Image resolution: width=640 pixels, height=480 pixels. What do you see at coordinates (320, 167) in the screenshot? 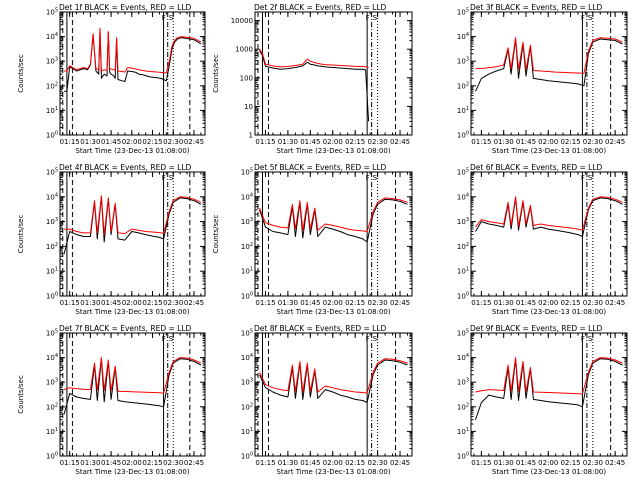
I see `chart-title: Det 5f BLACK = Events, RED = LLD` at bounding box center [320, 167].